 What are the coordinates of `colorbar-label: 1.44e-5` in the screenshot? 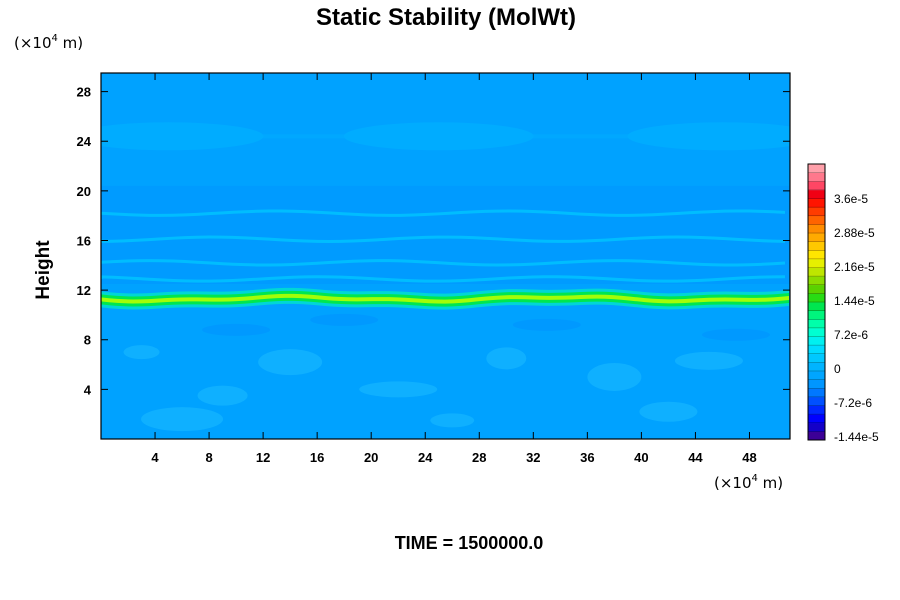 It's located at (854, 301).